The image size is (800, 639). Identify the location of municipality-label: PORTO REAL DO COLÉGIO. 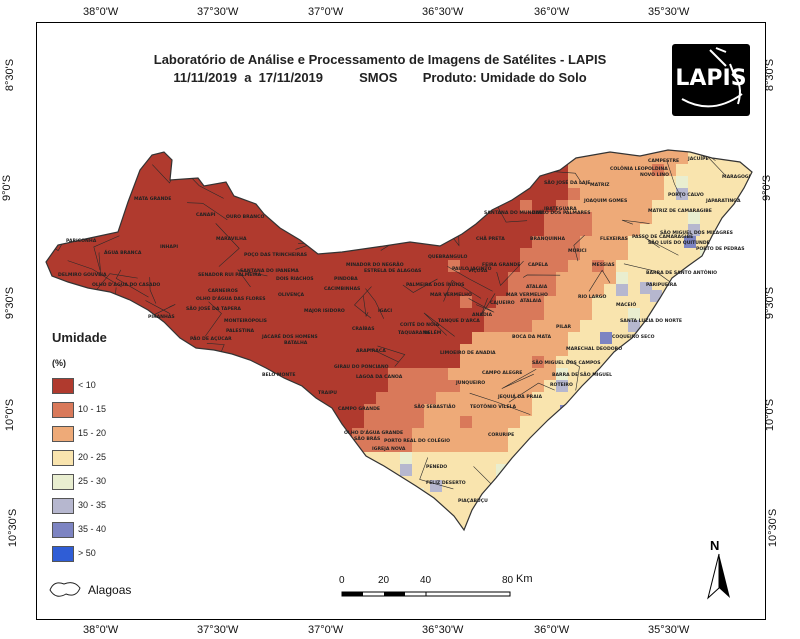
(417, 440).